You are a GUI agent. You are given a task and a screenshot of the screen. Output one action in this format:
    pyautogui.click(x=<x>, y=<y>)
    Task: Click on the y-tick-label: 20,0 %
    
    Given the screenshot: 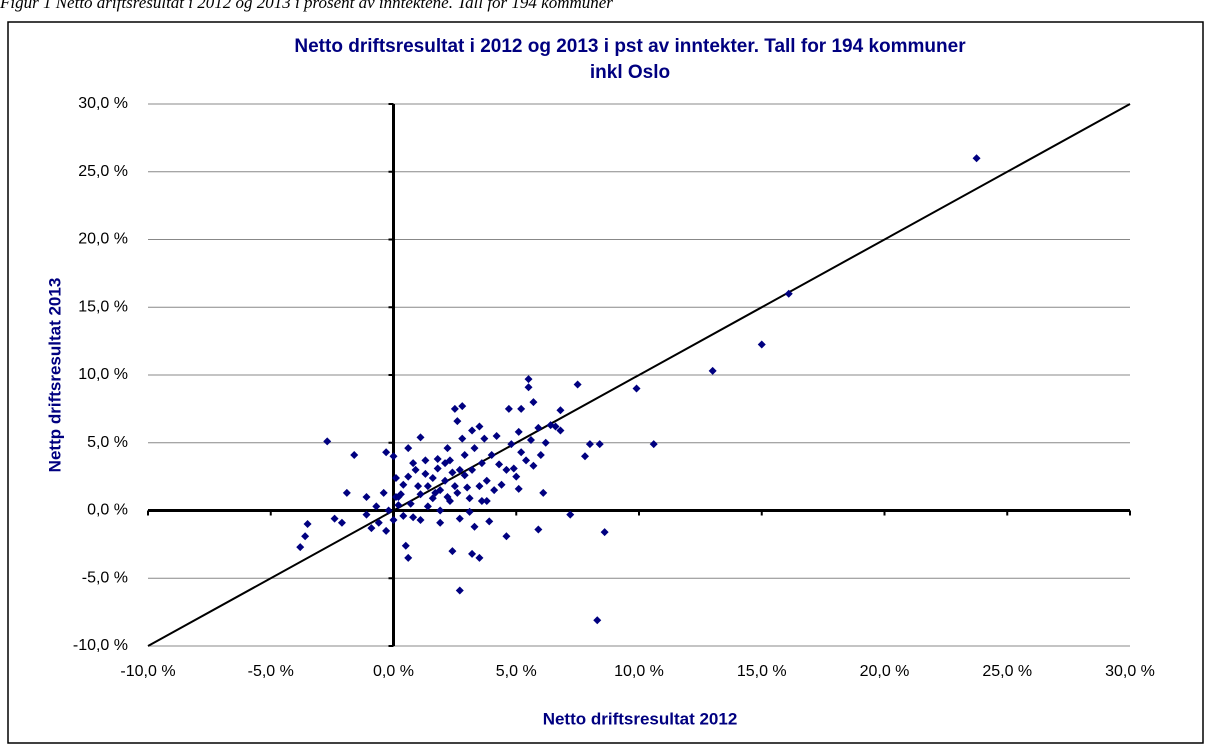 What is the action you would take?
    pyautogui.click(x=103, y=239)
    